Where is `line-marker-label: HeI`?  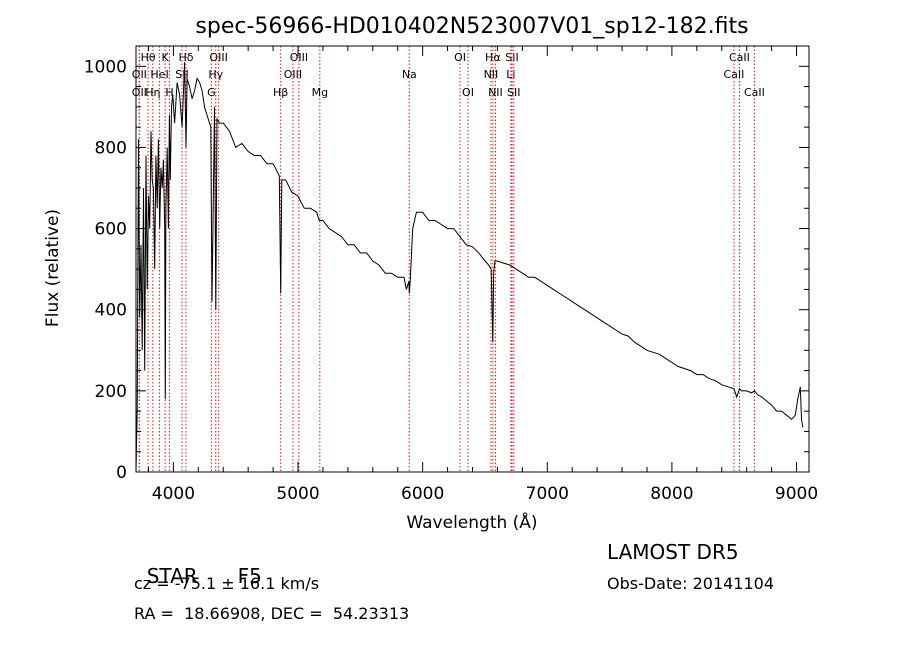 line-marker-label: HeI is located at coordinates (159, 74).